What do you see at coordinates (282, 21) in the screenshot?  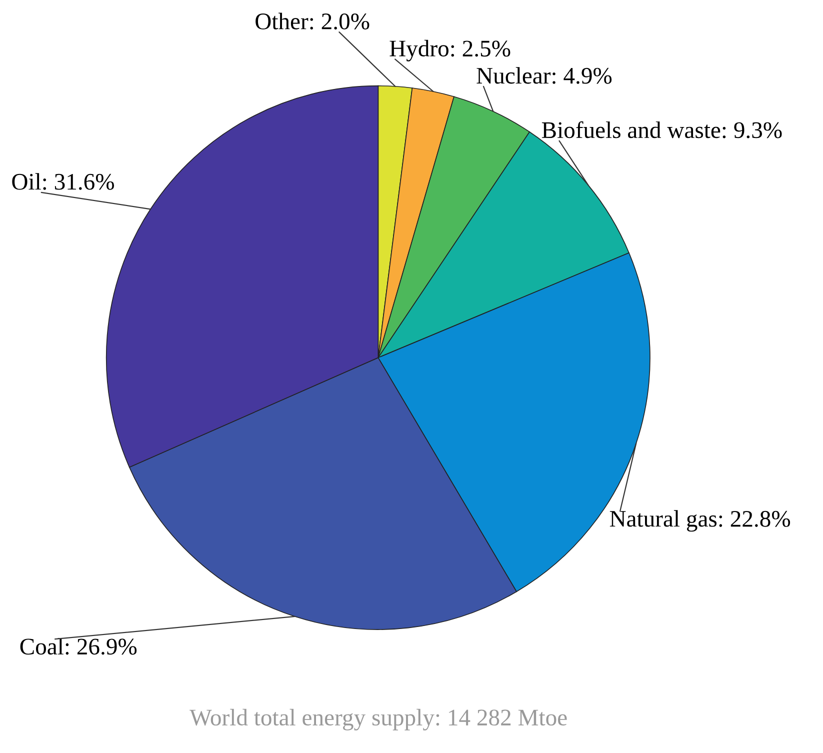 I see `slice-label: Other` at bounding box center [282, 21].